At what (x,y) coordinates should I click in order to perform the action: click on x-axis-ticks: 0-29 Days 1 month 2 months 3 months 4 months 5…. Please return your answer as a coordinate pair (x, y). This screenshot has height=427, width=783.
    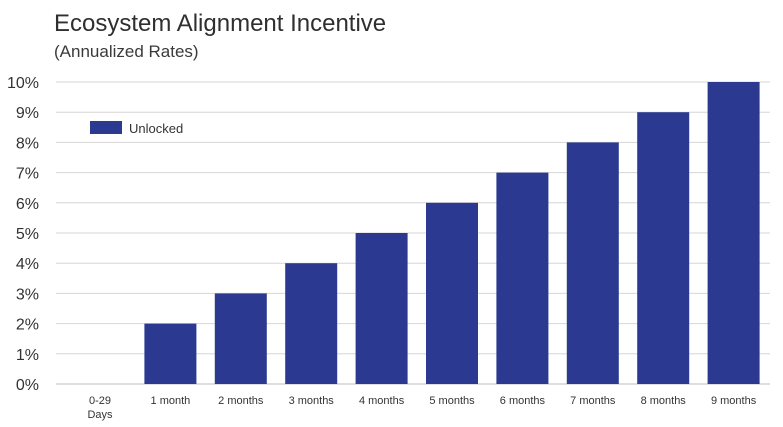
    Looking at the image, I should click on (421, 408).